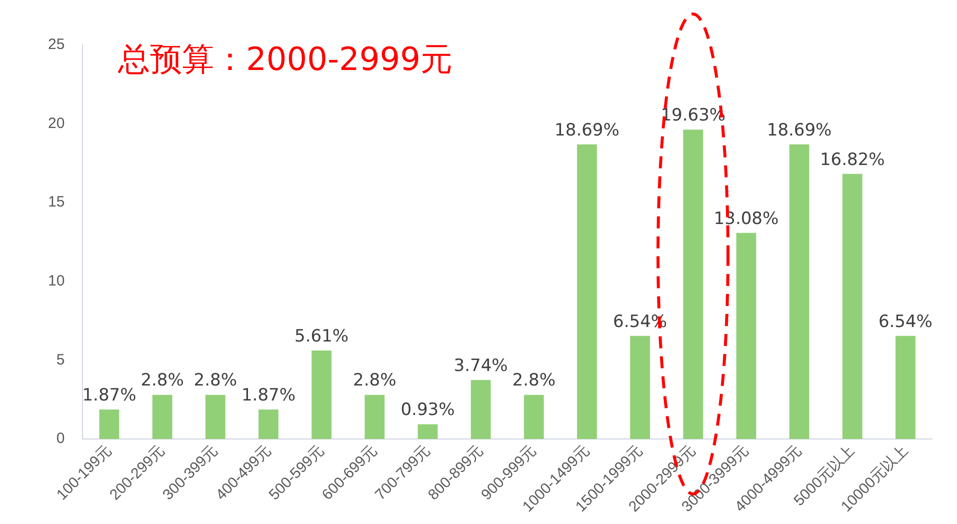 Image resolution: width=957 pixels, height=524 pixels. What do you see at coordinates (56, 45) in the screenshot?
I see `y-tick-label: 25` at bounding box center [56, 45].